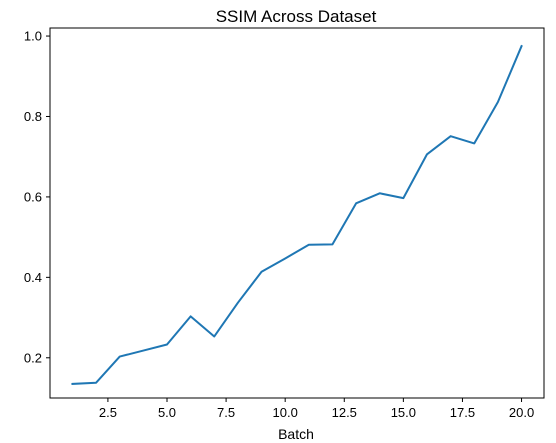  Describe the element at coordinates (521, 412) in the screenshot. I see `x-tick-label: 20.0` at that location.